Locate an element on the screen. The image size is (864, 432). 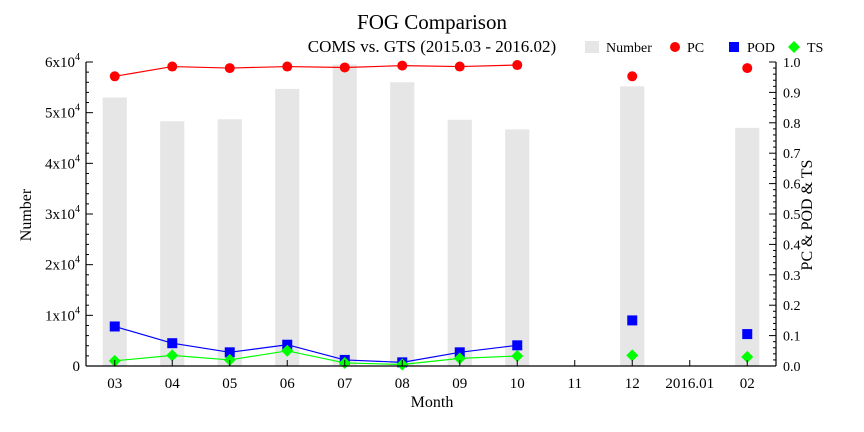
legend-label-pc: PC is located at coordinates (695, 48).